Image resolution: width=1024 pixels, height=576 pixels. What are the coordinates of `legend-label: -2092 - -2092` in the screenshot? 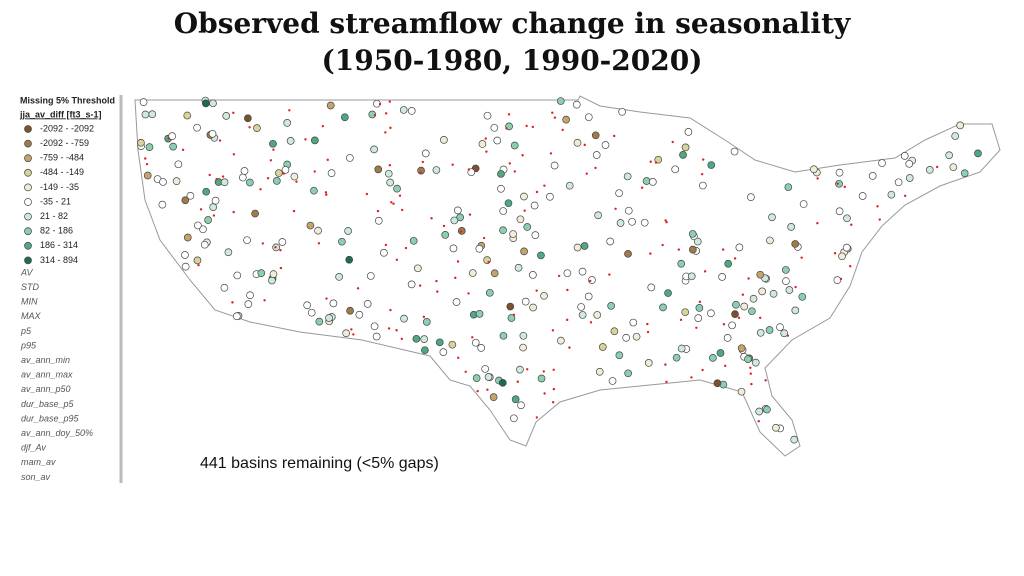 It's located at (67, 128).